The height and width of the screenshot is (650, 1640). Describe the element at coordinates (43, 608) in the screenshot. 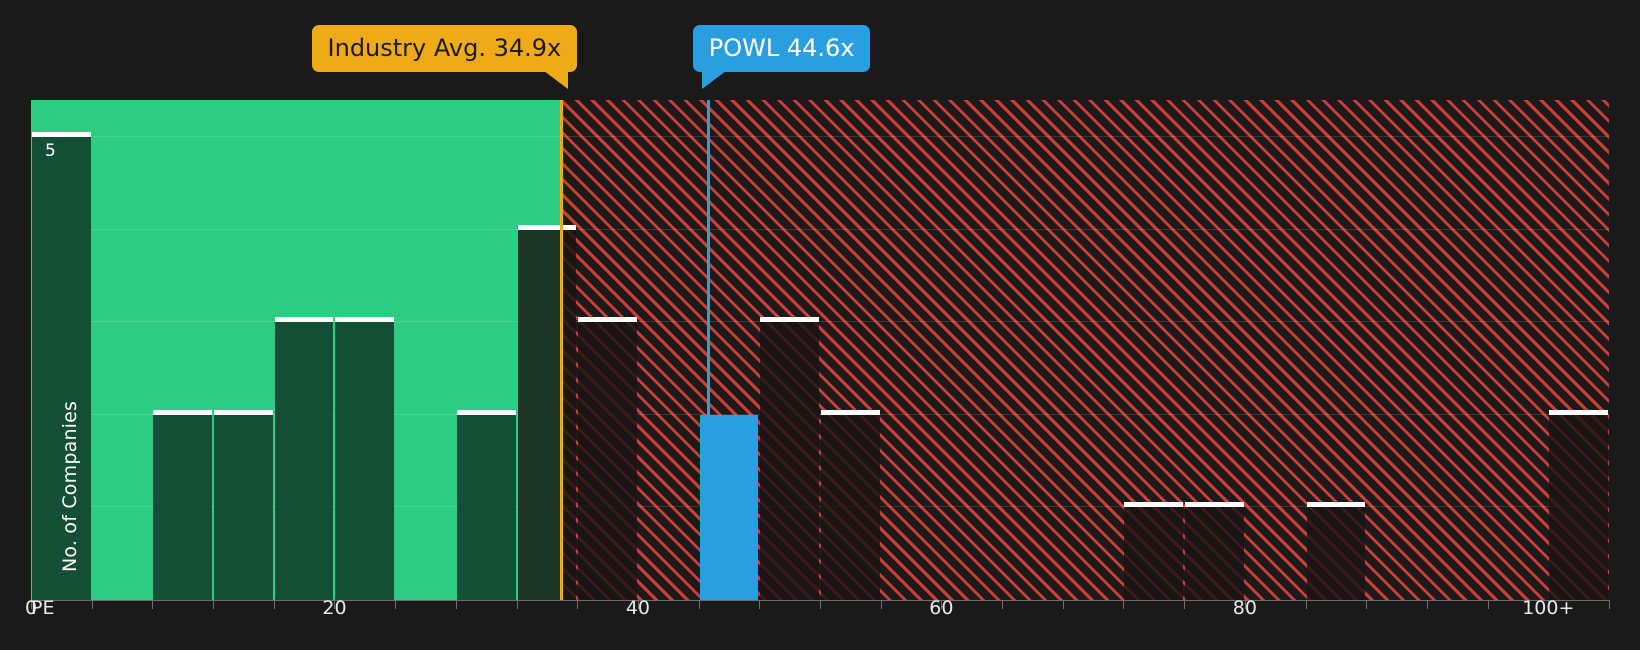

I see `x-axis-prefix-label: PE` at that location.